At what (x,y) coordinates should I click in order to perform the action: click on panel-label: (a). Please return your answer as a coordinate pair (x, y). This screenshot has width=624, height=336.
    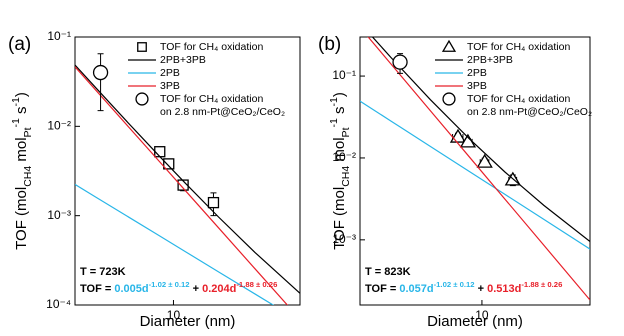
    Looking at the image, I should click on (19, 44).